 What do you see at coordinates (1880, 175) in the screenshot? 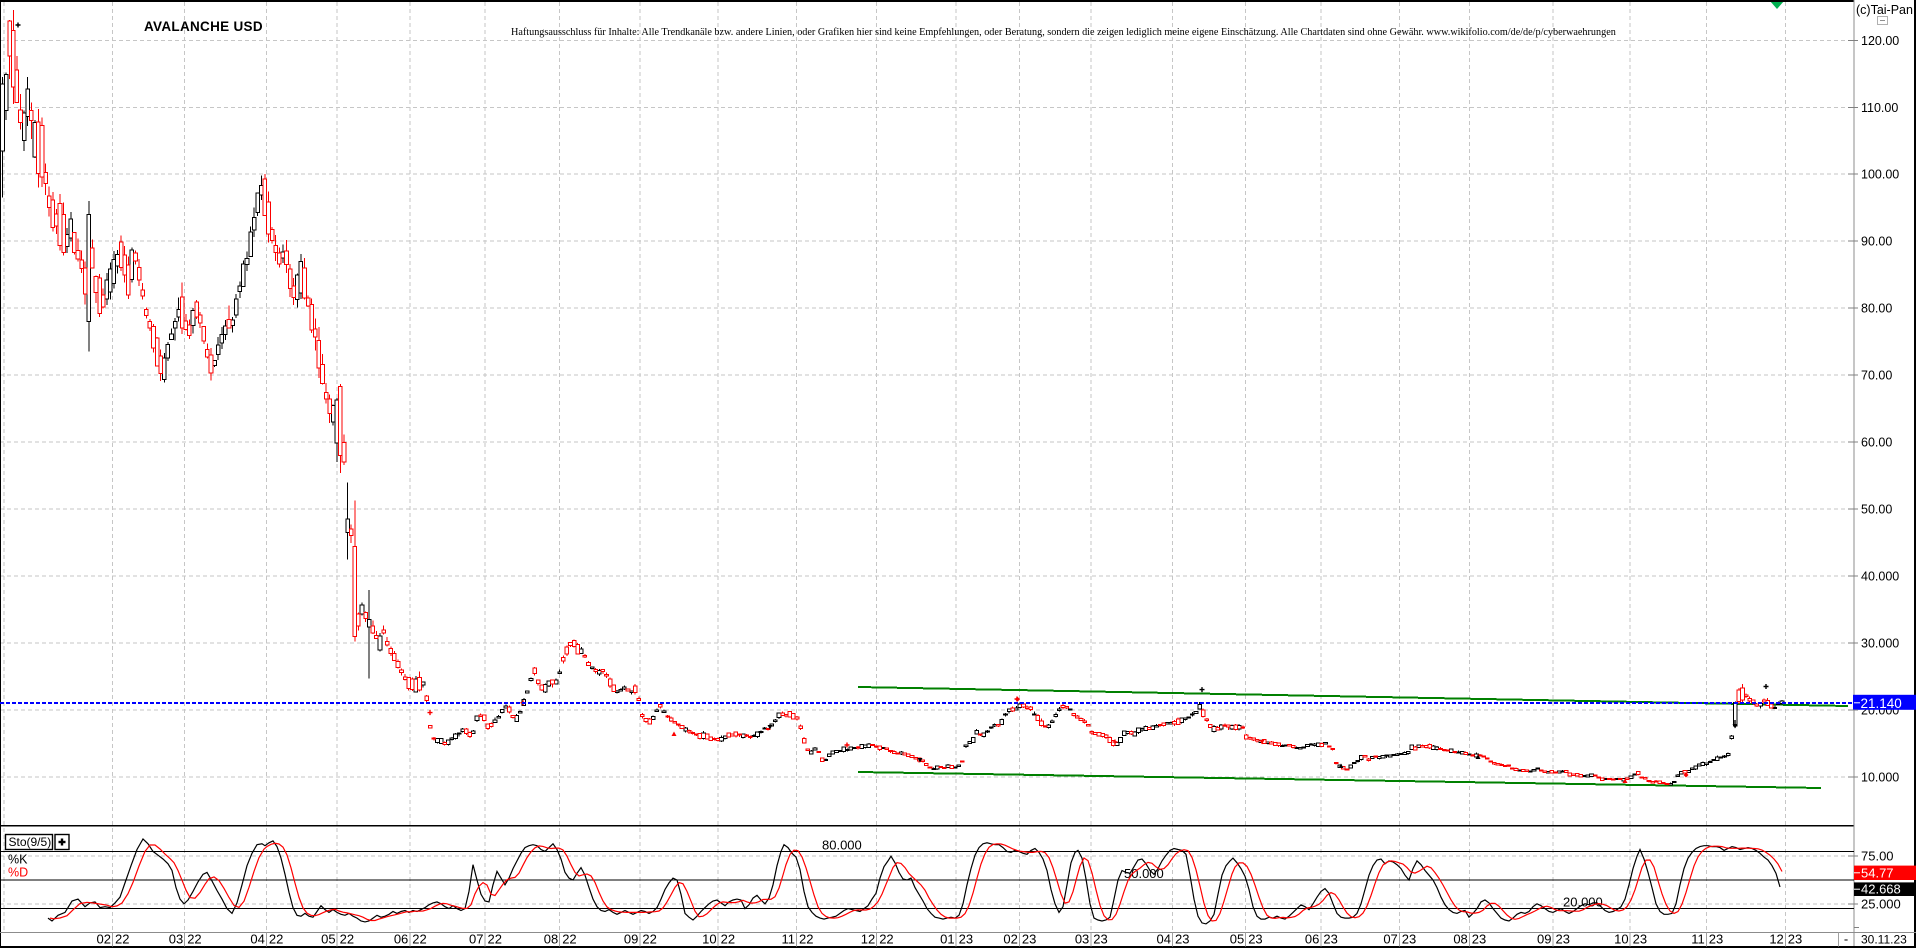
I see `svg-text: 100.00` at bounding box center [1880, 175].